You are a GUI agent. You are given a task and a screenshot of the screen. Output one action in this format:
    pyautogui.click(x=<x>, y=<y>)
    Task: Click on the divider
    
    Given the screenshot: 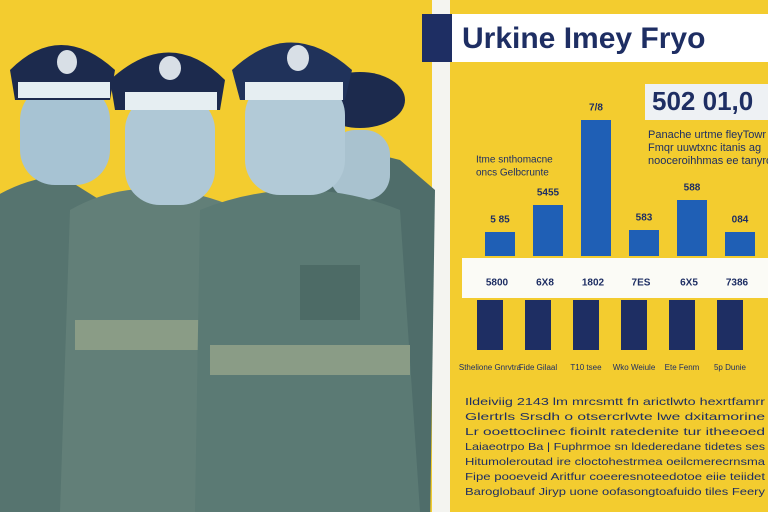 What is the action you would take?
    pyautogui.click(x=441, y=256)
    